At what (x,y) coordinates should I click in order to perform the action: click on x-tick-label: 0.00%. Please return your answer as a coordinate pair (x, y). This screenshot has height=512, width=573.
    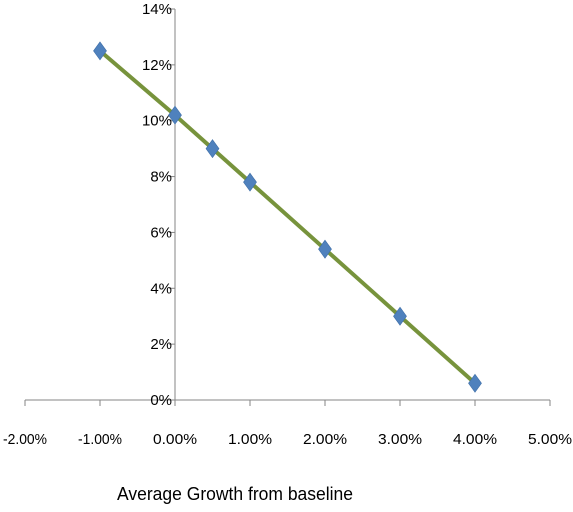
    Looking at the image, I should click on (175, 439).